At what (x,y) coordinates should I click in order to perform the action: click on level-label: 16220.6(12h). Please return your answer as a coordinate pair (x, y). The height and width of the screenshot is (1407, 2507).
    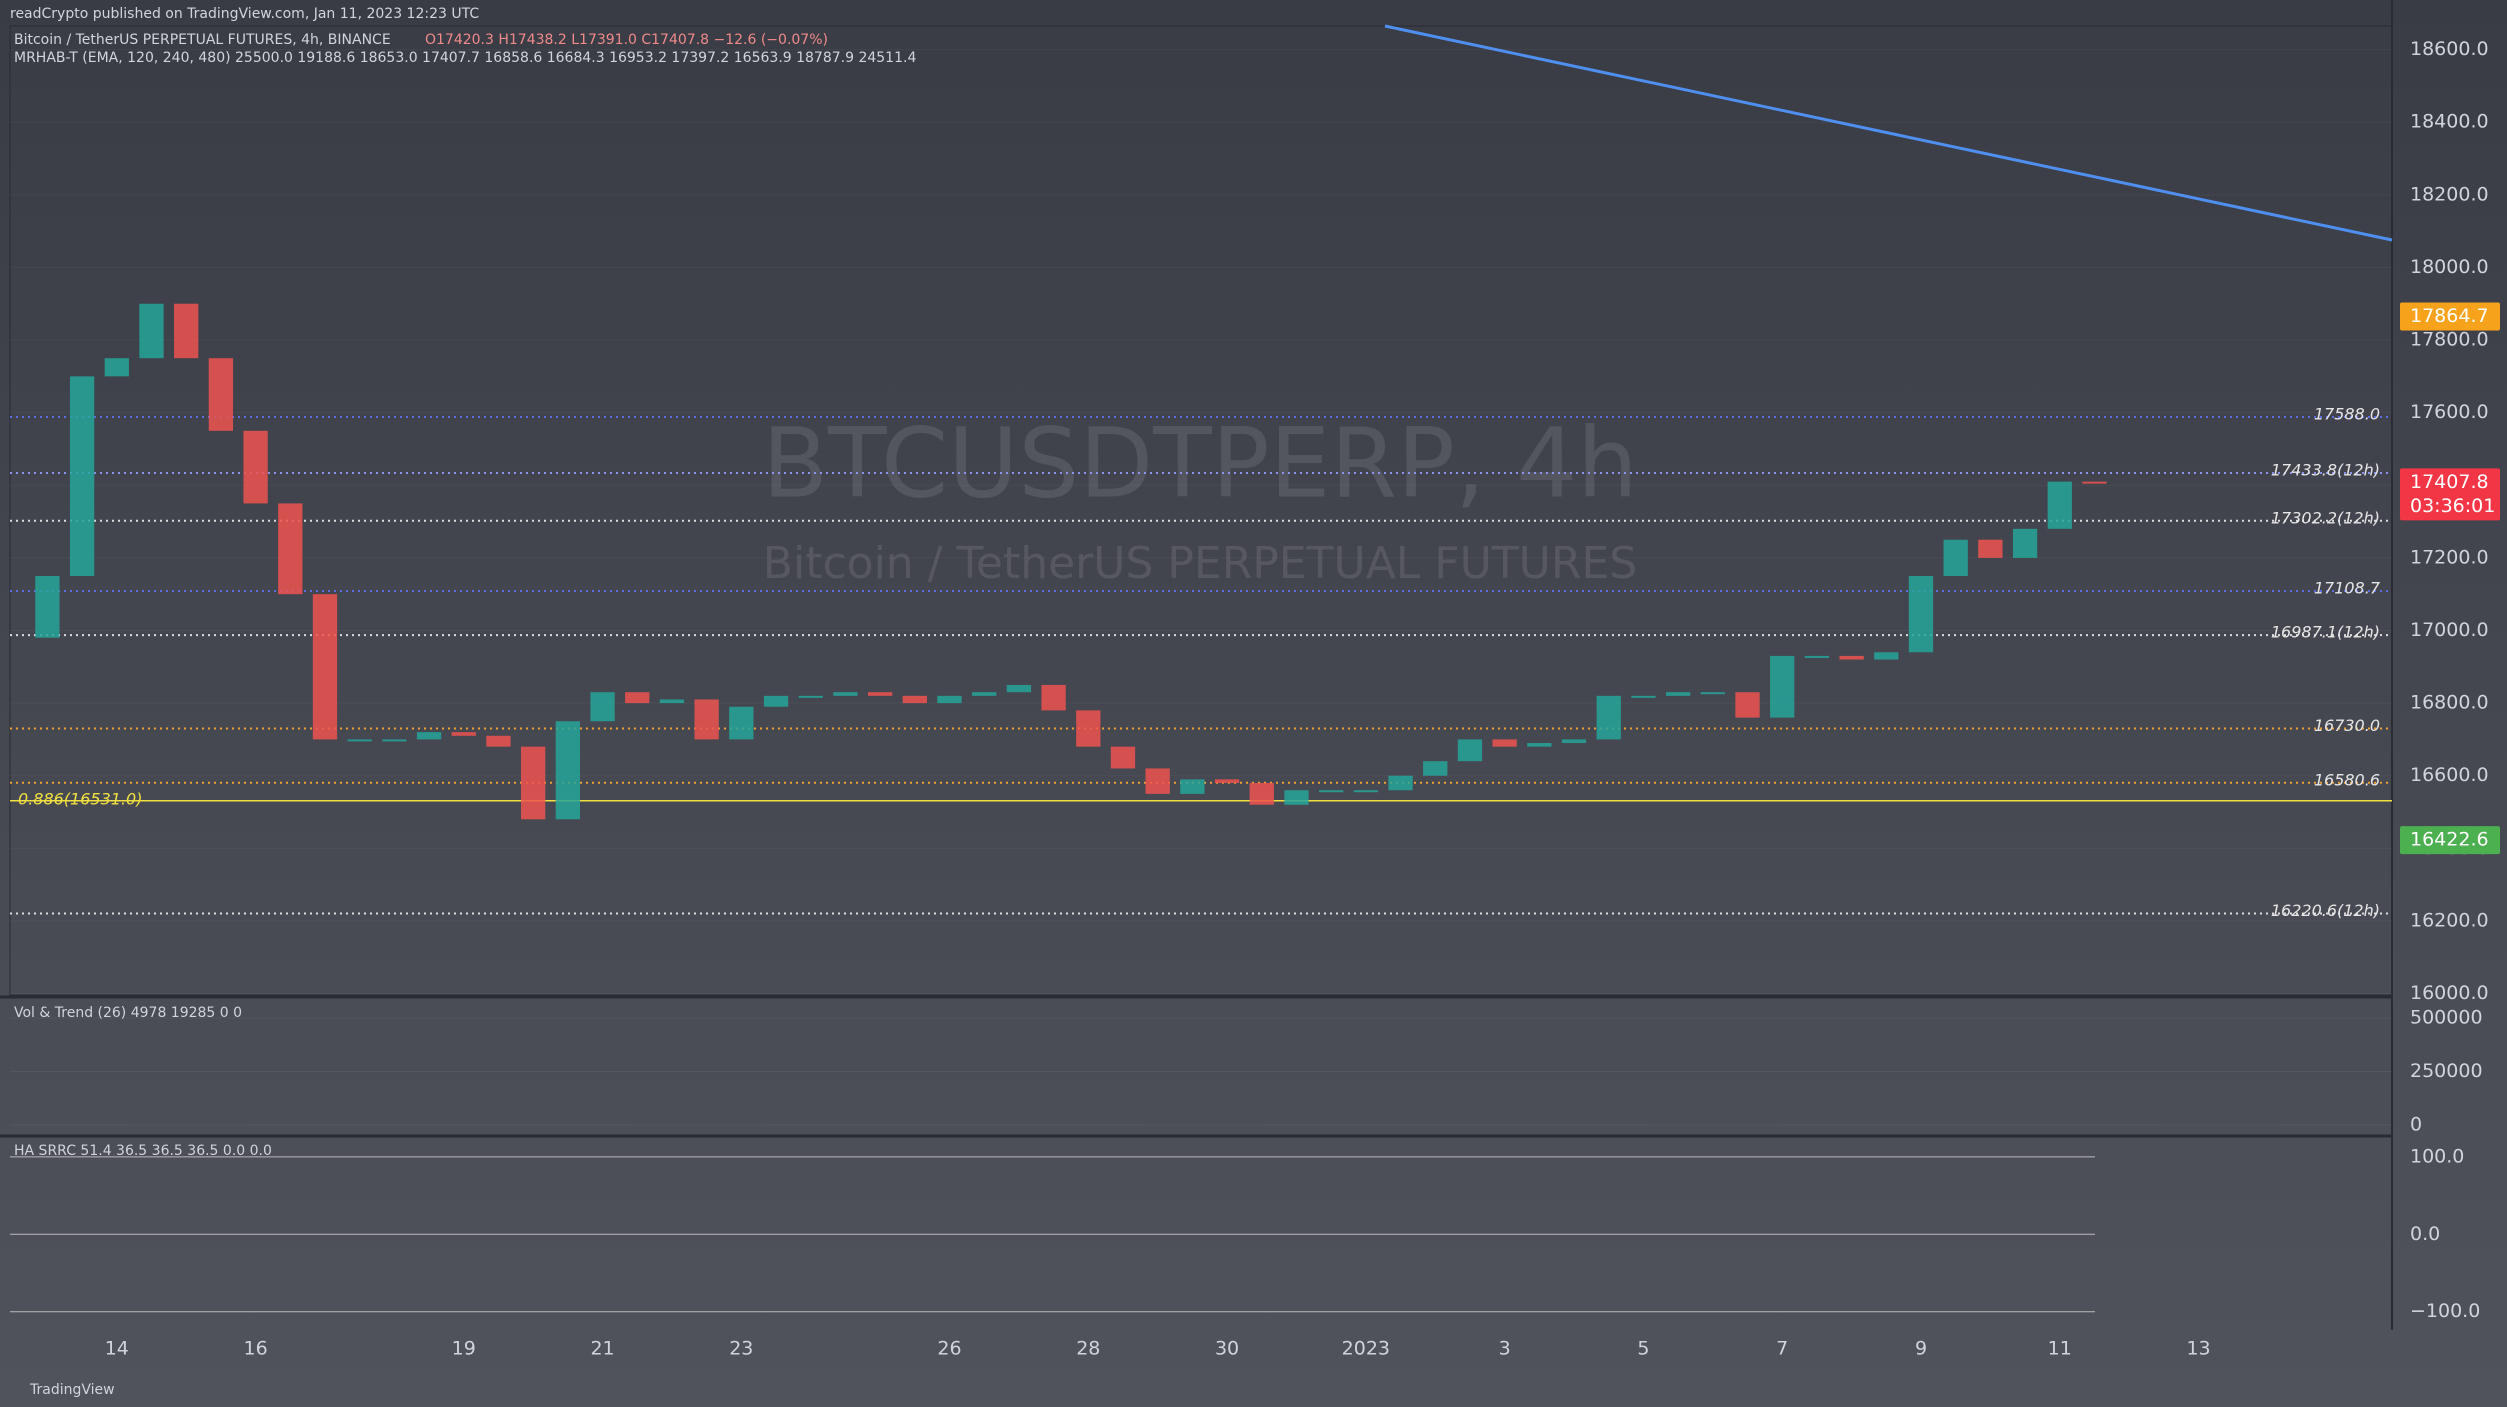
    Looking at the image, I should click on (2325, 910).